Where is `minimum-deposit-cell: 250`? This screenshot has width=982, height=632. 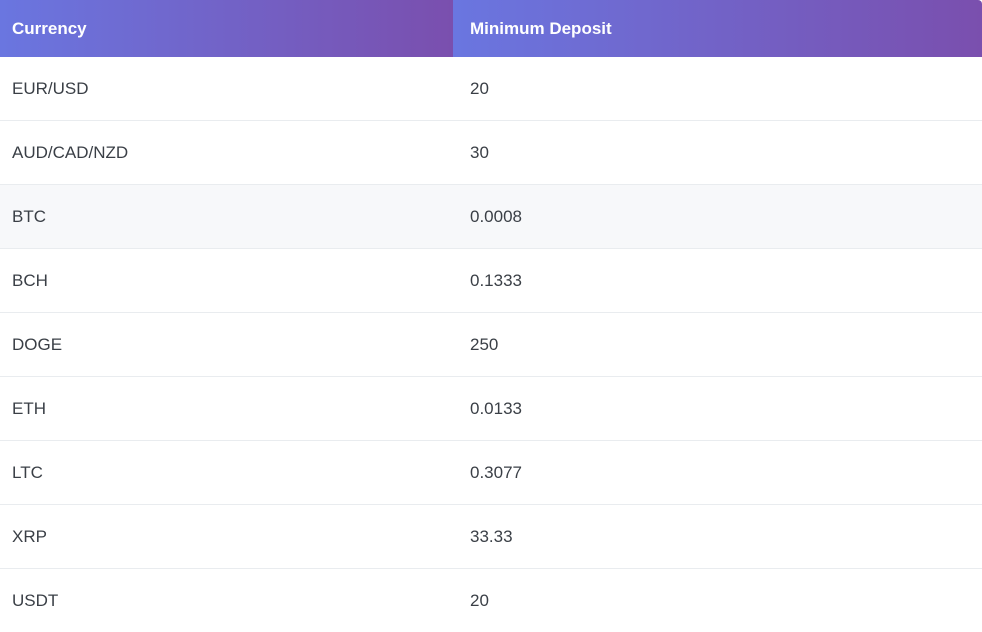 minimum-deposit-cell: 250 is located at coordinates (717, 345).